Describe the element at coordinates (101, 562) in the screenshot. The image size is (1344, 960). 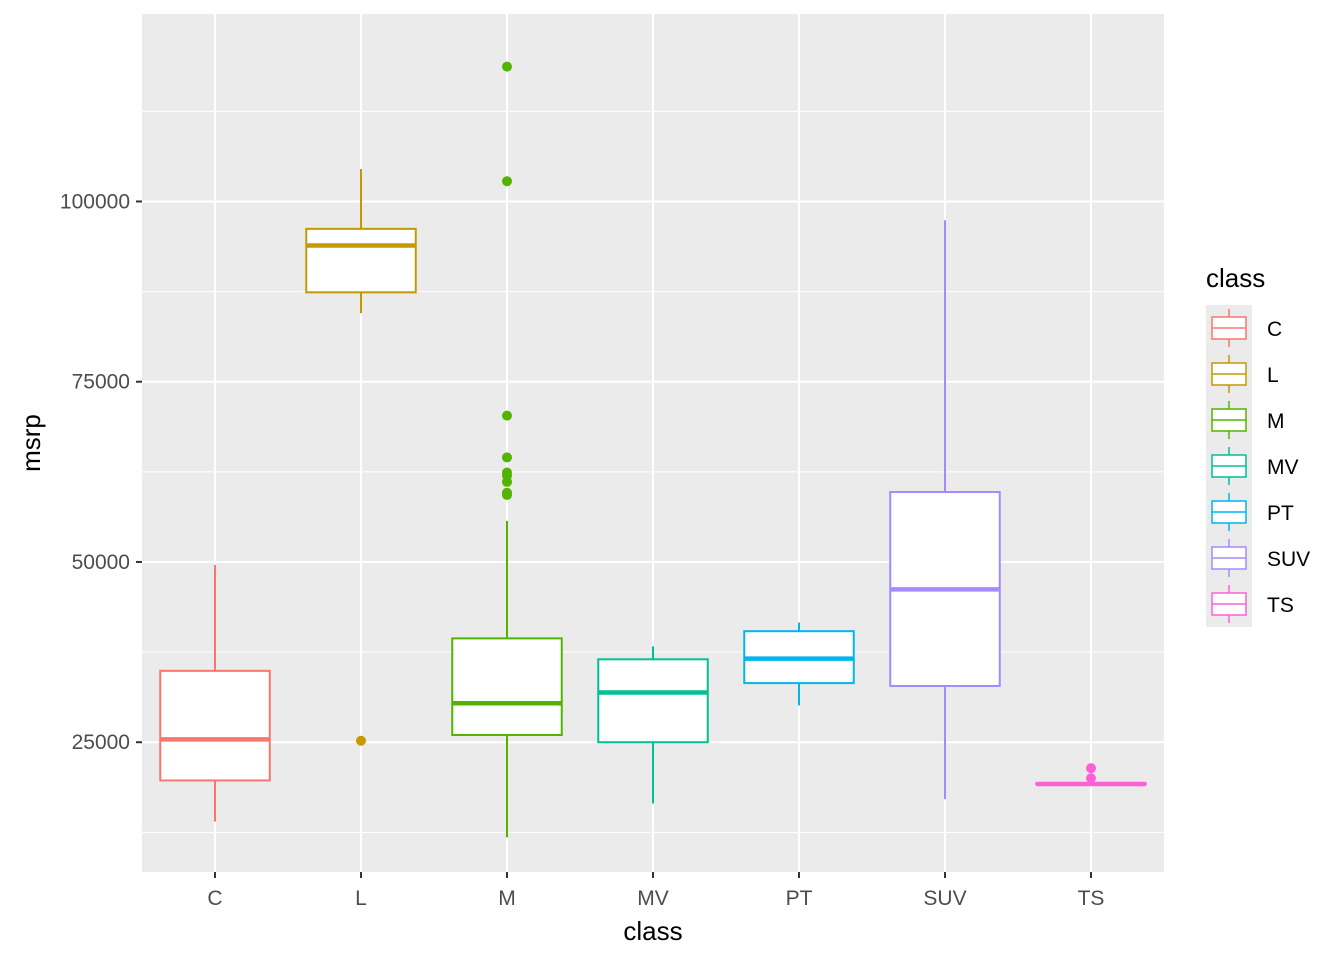
I see `y-tick-label: 50000` at that location.